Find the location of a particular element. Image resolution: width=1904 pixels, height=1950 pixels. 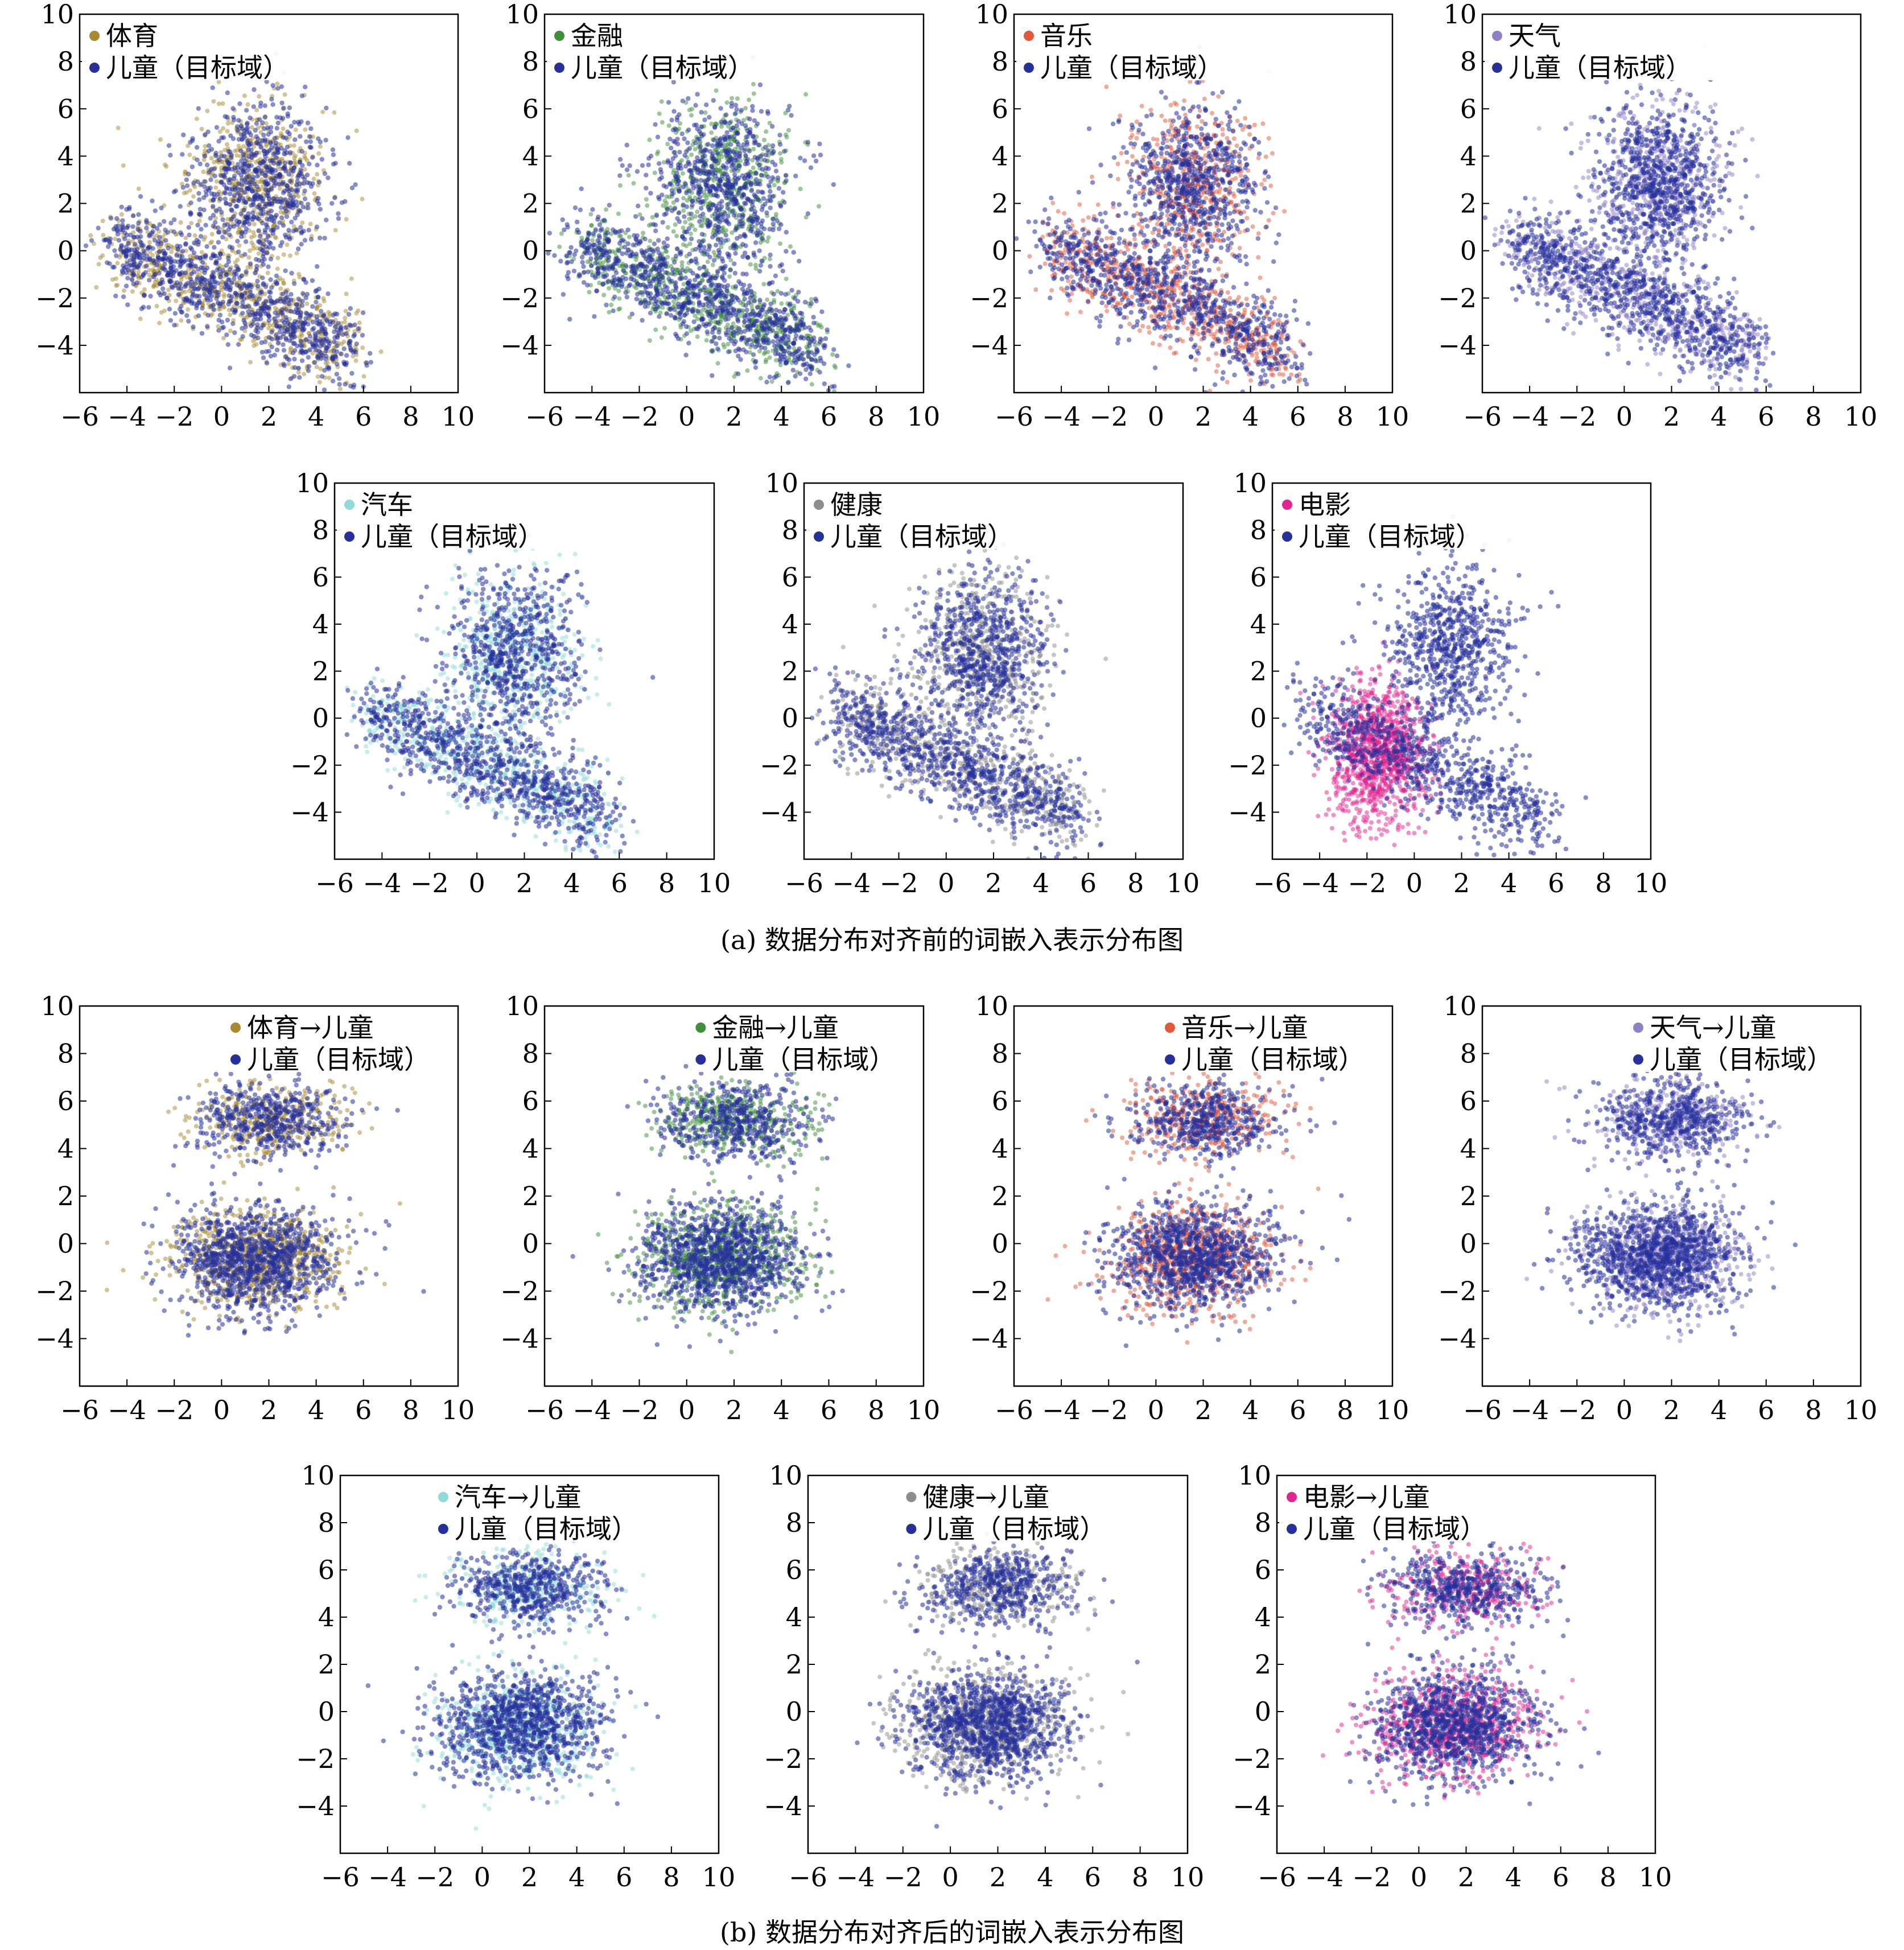

legend-label: 儿童（目标域） is located at coordinates (197, 67).